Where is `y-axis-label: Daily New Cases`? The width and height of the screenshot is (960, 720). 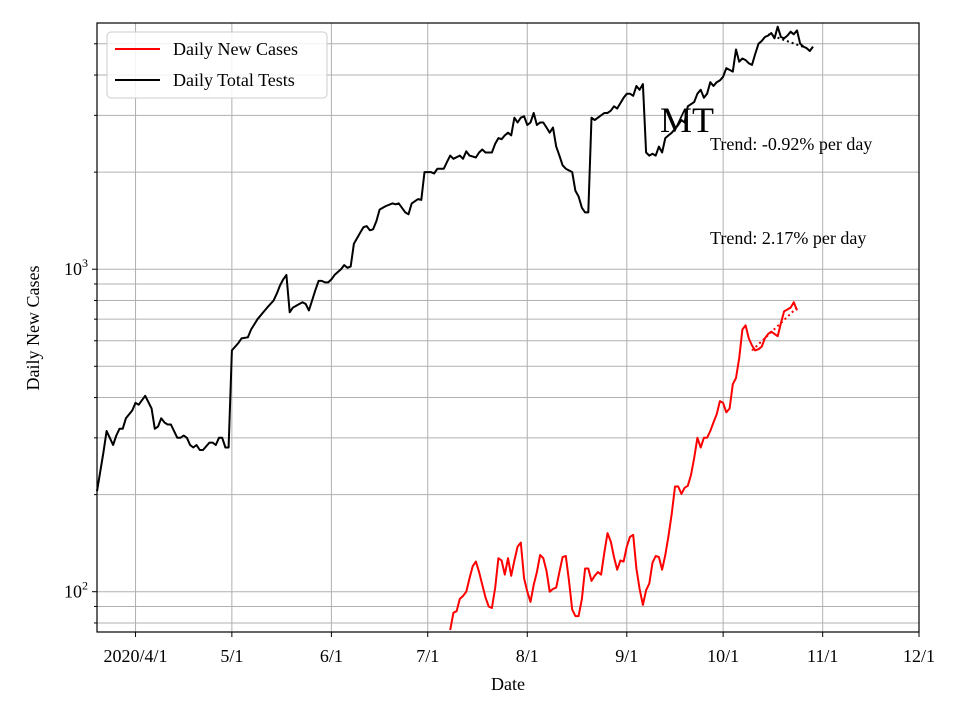 y-axis-label: Daily New Cases is located at coordinates (33, 328).